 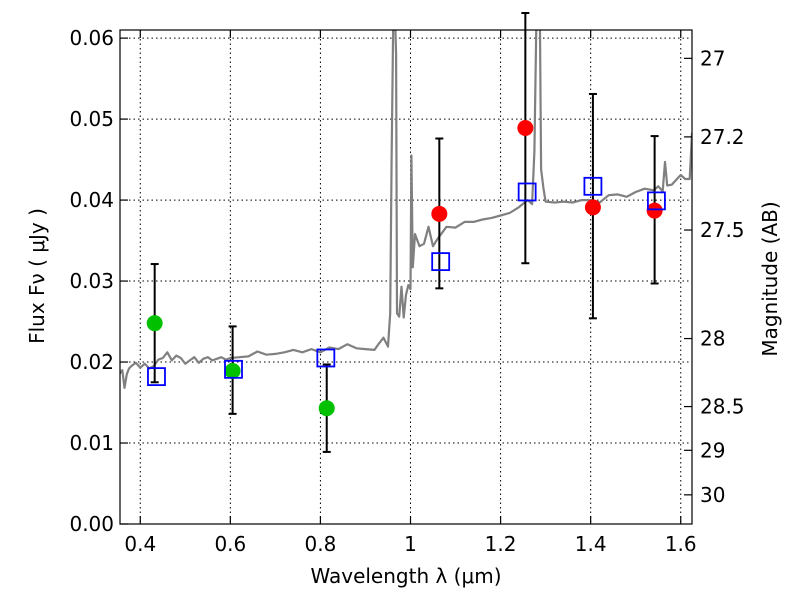 What do you see at coordinates (712, 450) in the screenshot?
I see `y2-tick-label: 29` at bounding box center [712, 450].